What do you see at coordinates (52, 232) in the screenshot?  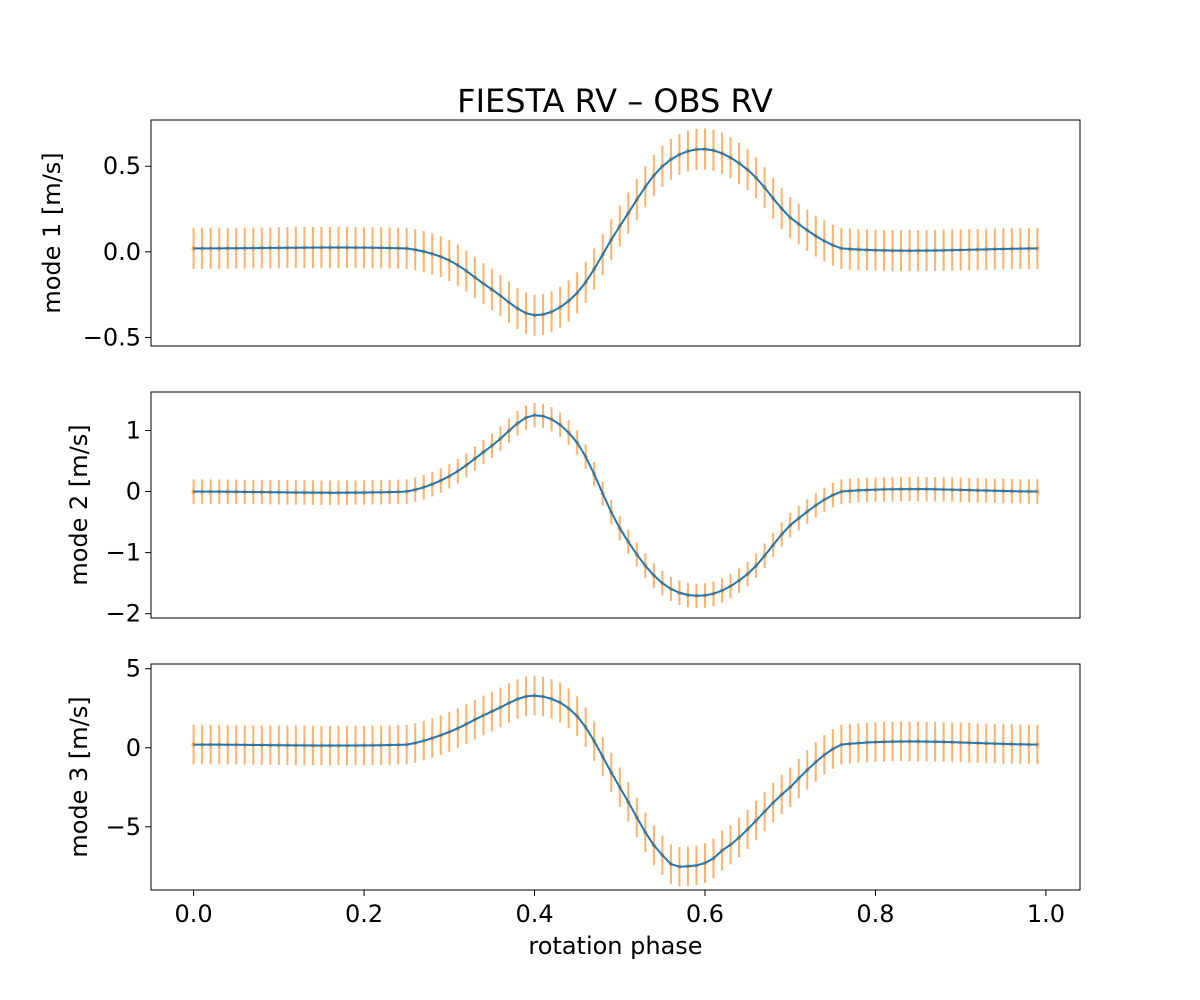 I see `y-axis-label: mode 1 [m/s]` at bounding box center [52, 232].